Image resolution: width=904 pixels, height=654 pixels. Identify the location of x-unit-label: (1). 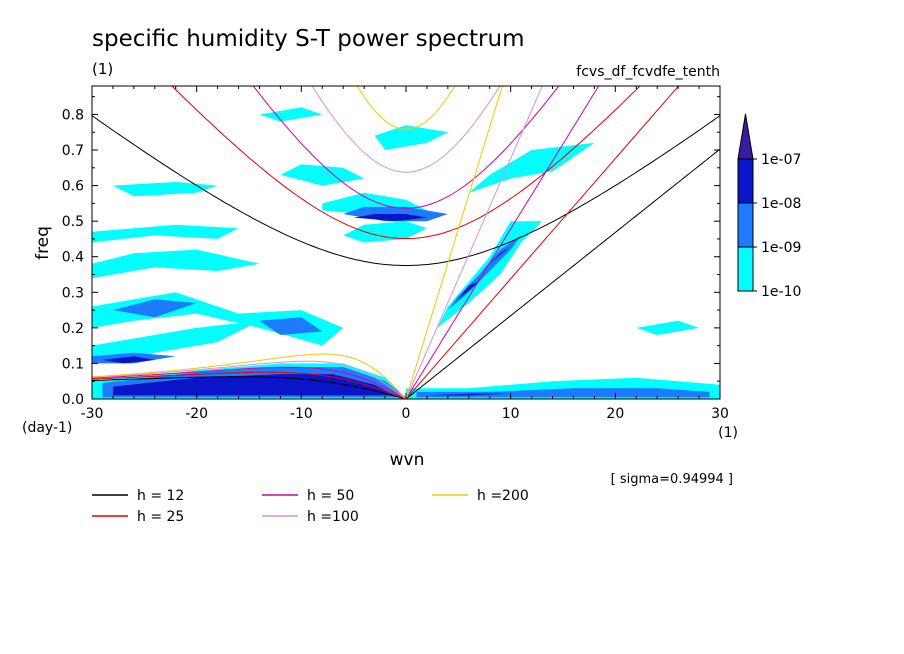
(728, 433).